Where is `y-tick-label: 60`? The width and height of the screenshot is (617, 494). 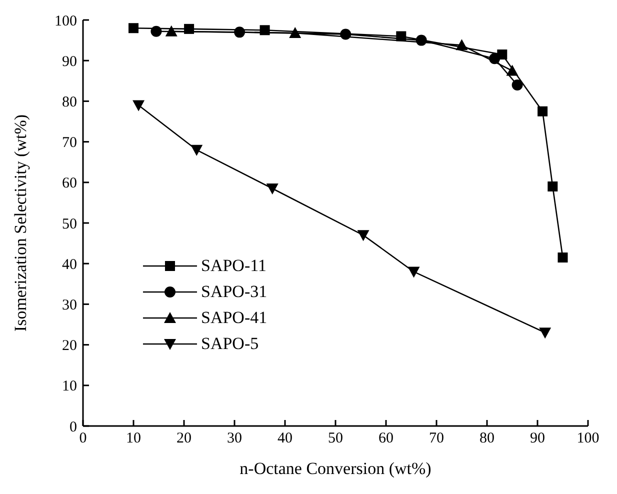
y-tick-label: 60 is located at coordinates (69, 184).